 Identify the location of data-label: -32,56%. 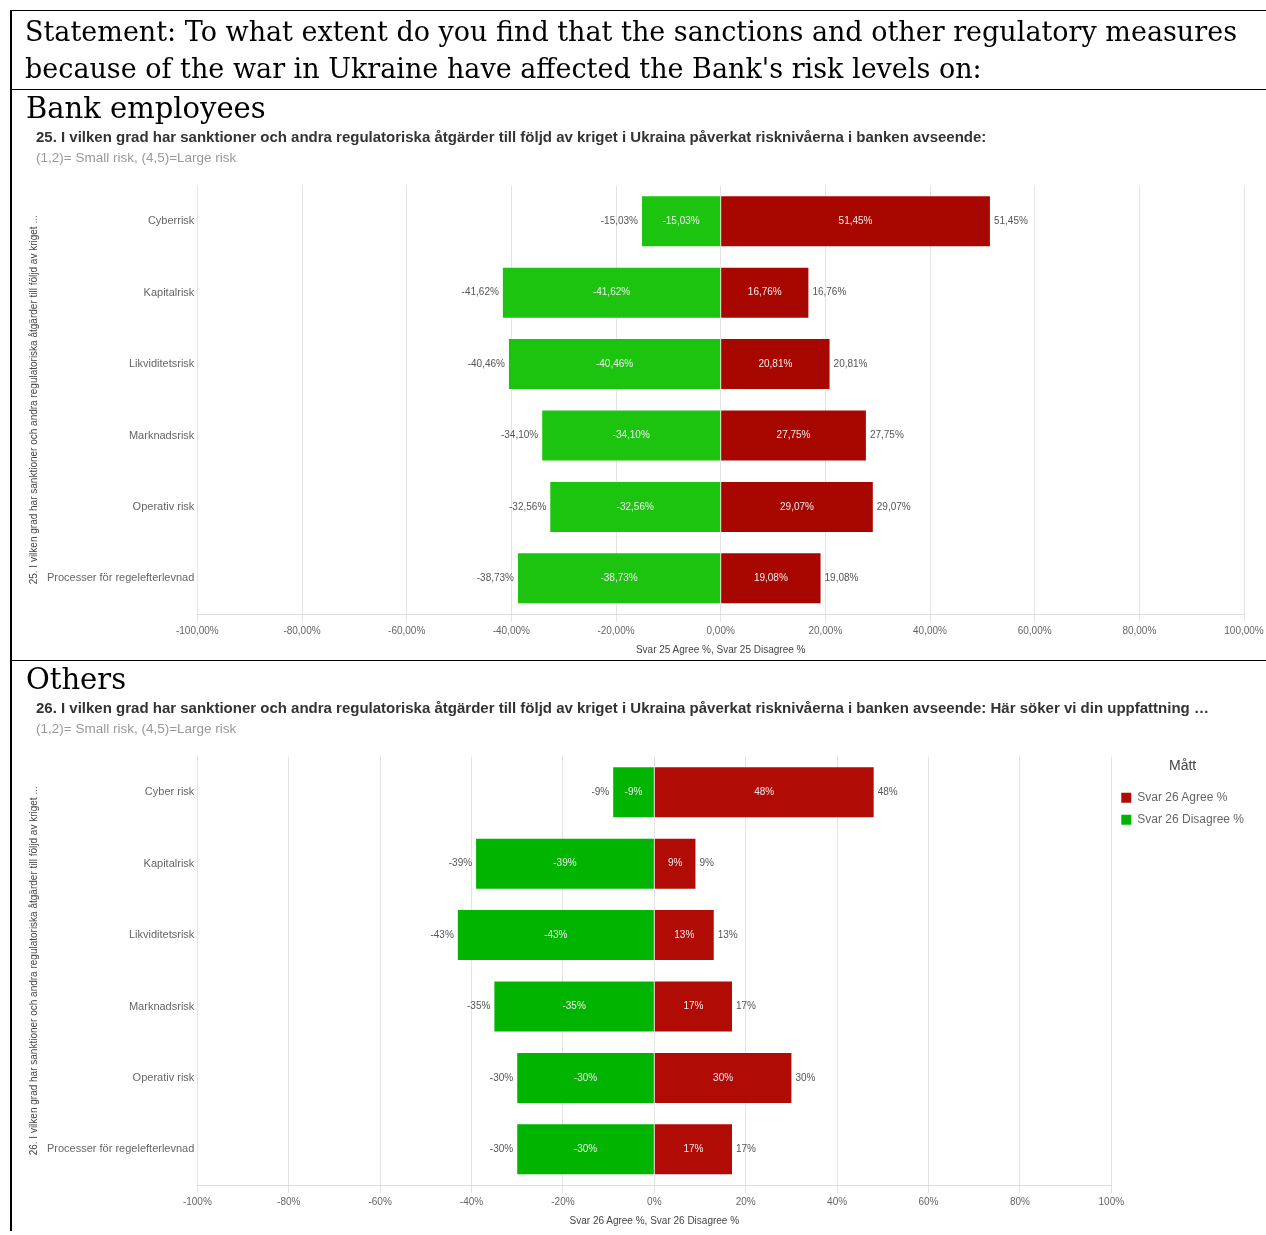
(528, 506).